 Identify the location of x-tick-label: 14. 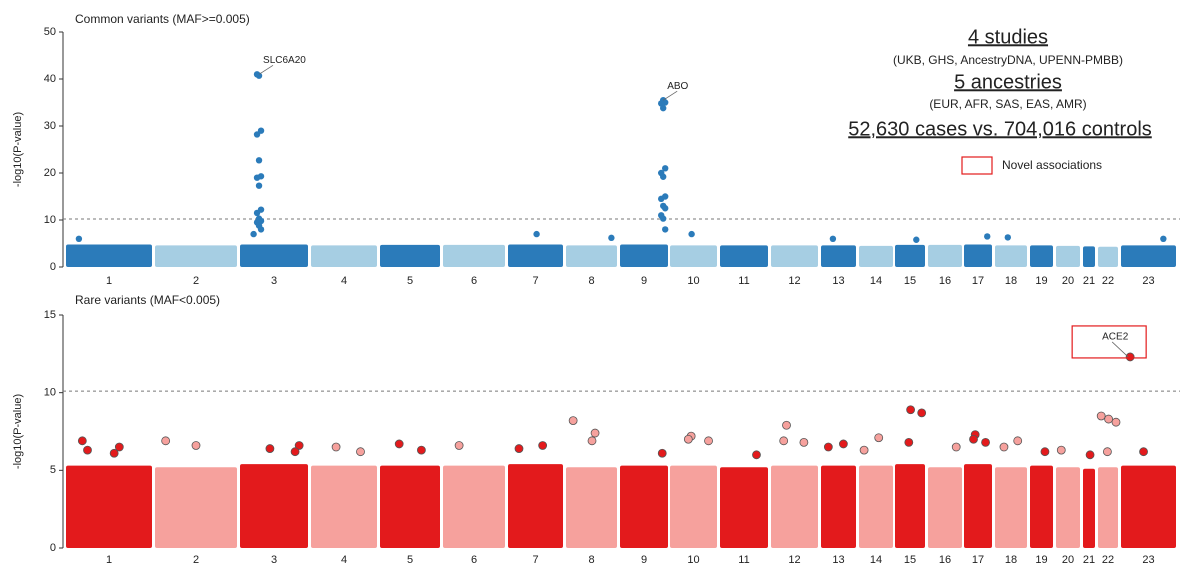
(876, 559).